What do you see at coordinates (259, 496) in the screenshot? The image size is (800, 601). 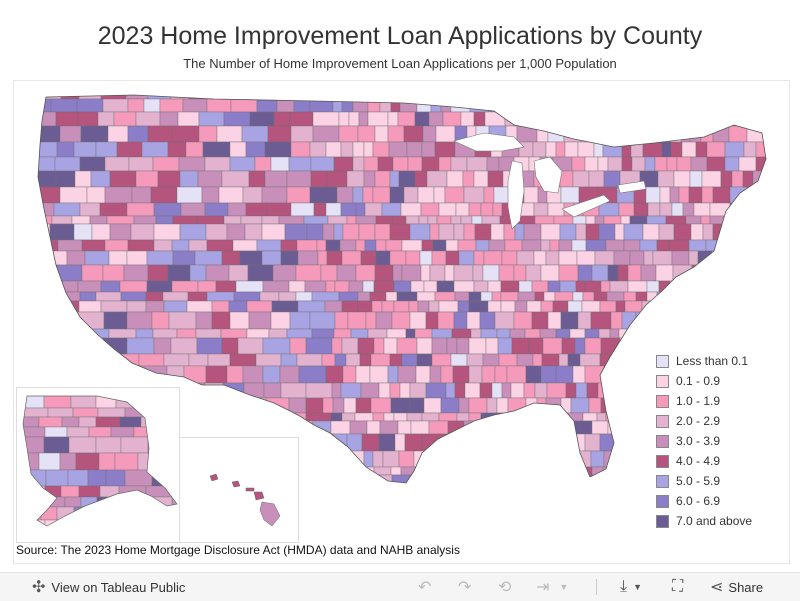 I see `hawaii-maui` at bounding box center [259, 496].